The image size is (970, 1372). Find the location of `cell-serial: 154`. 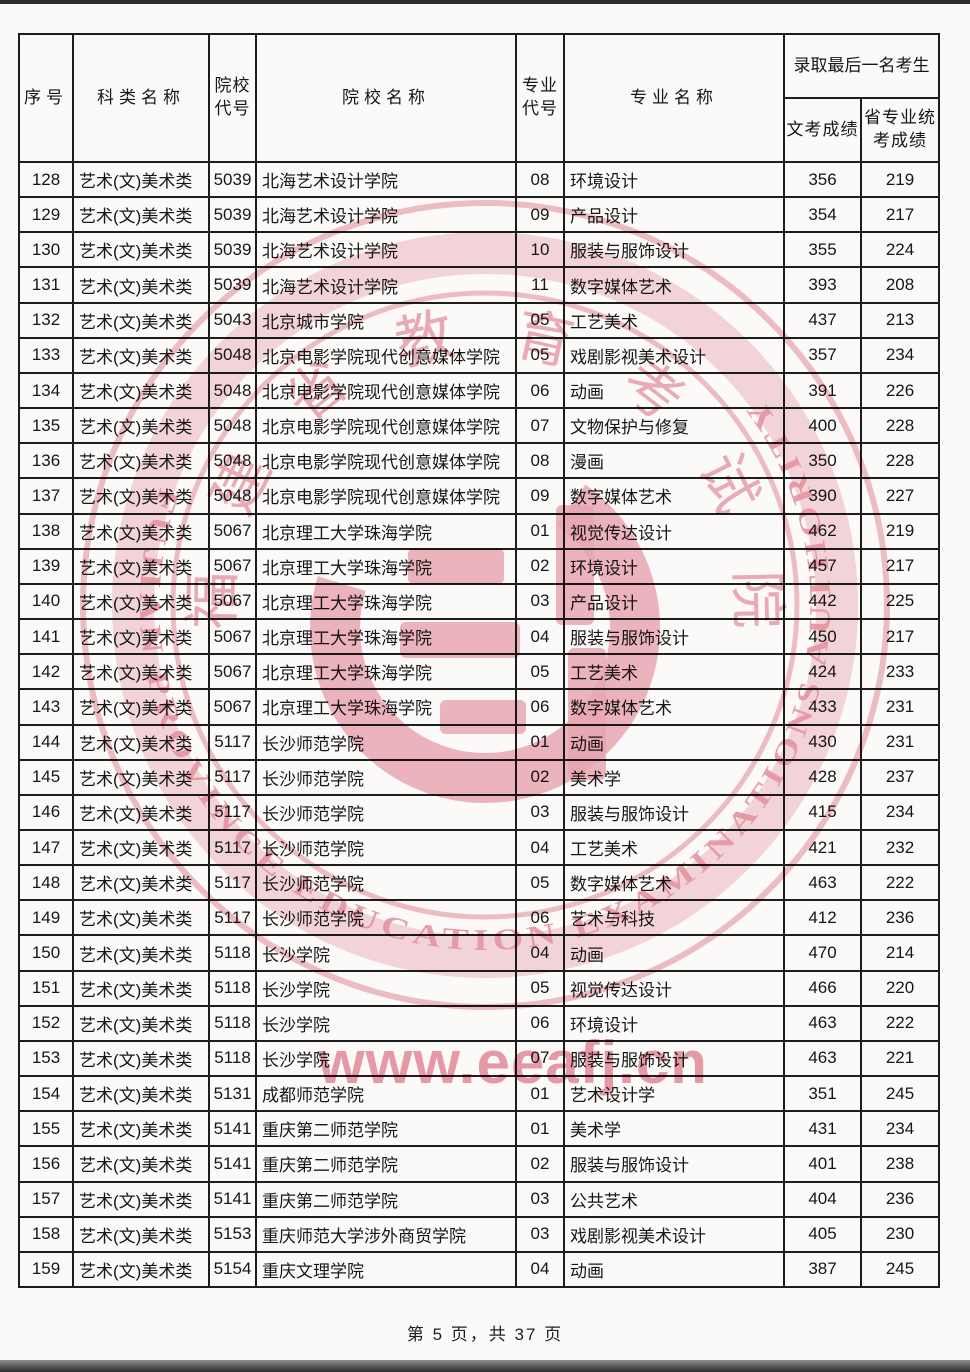

cell-serial: 154 is located at coordinates (46, 1094).